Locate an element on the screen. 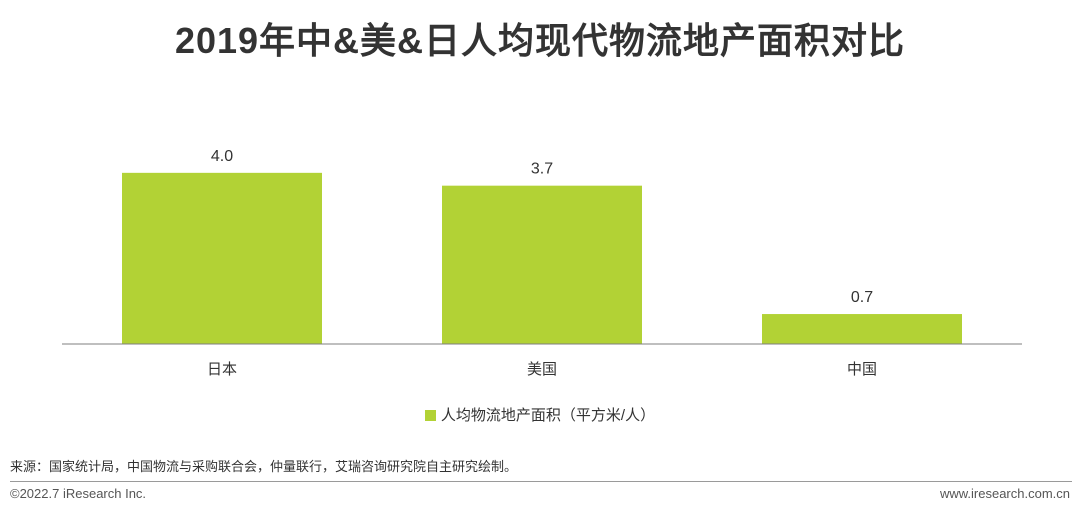 The width and height of the screenshot is (1080, 517). footer-divider is located at coordinates (541, 481).